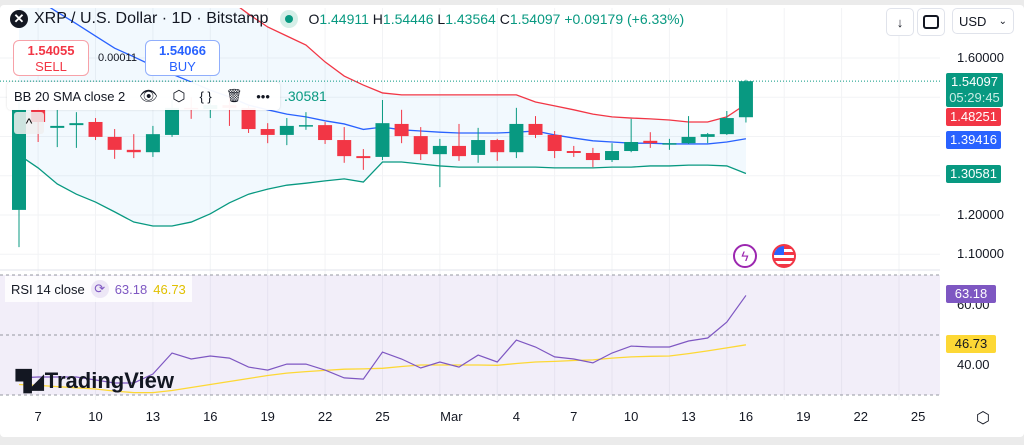  Describe the element at coordinates (382, 369) in the screenshot. I see `rsi-ma-line` at that location.